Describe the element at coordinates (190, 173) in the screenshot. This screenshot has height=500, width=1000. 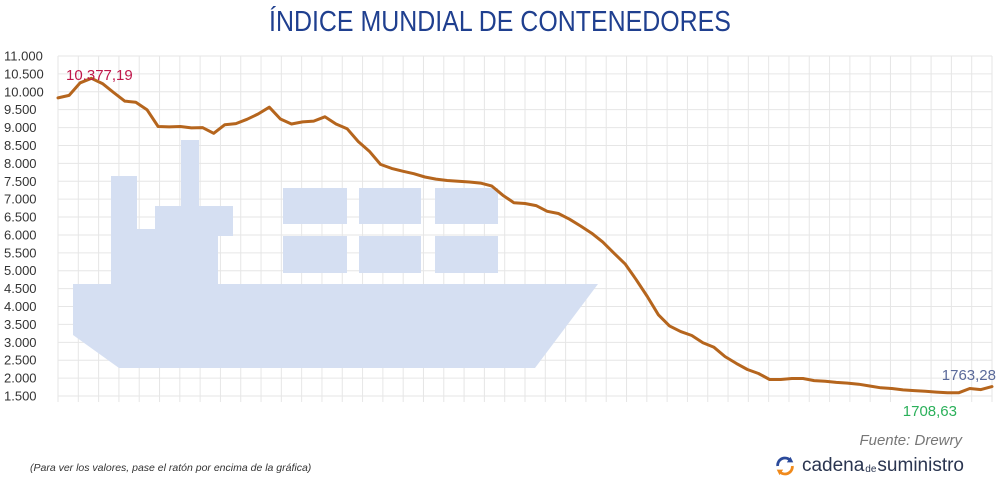
I see `ship-chimney` at that location.